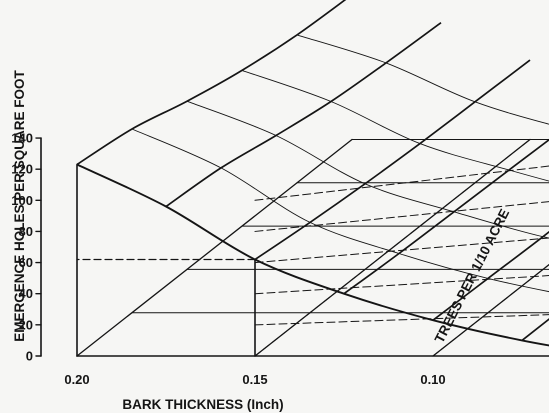 Image resolution: width=549 pixels, height=413 pixels. I want to click on x-tick-label: 0.10, so click(432, 379).